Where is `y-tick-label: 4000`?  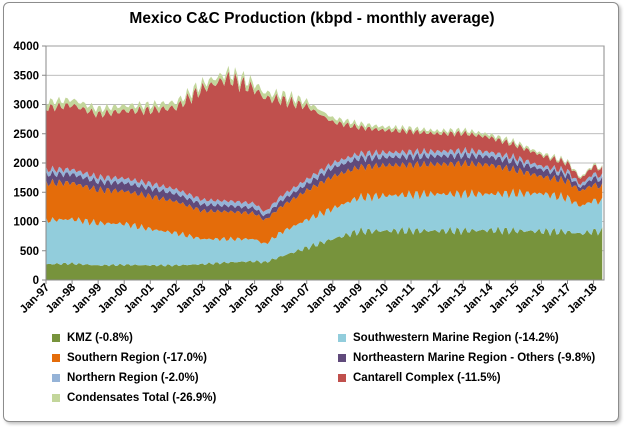 y-tick-label: 4000 is located at coordinates (26, 47).